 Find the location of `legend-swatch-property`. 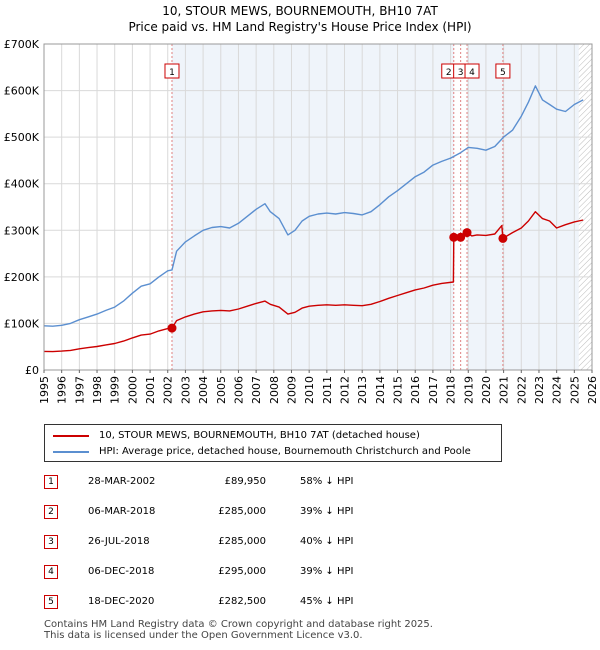

legend-swatch-property is located at coordinates (71, 436).